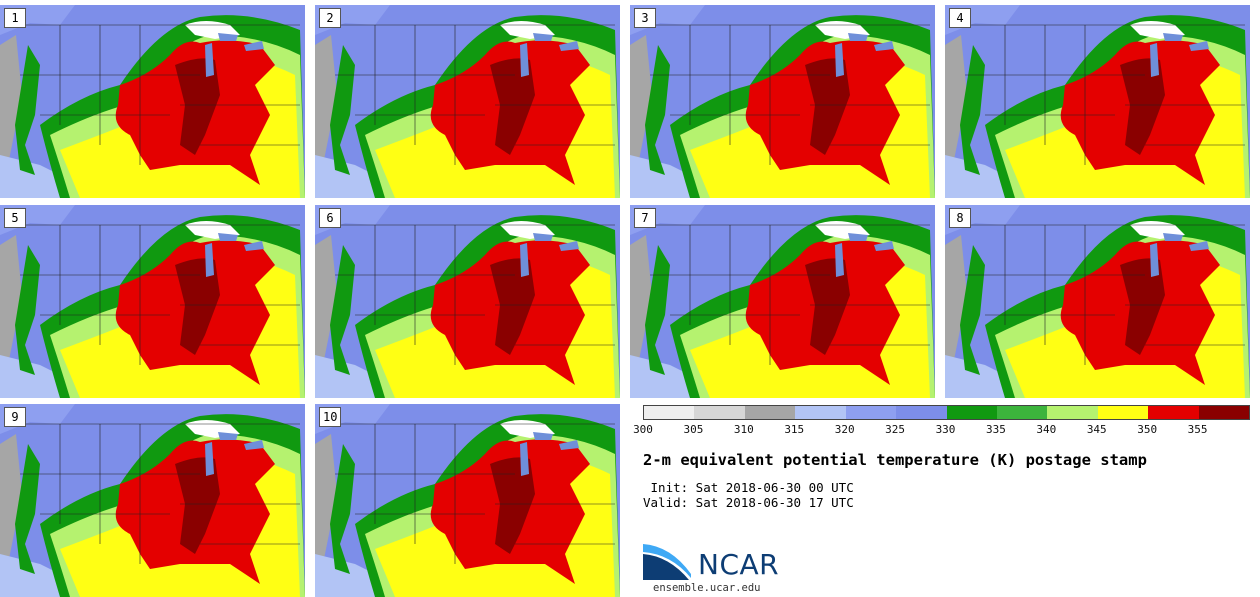 The width and height of the screenshot is (1260, 597). Describe the element at coordinates (960, 18) in the screenshot. I see `panel-number: 4` at that location.